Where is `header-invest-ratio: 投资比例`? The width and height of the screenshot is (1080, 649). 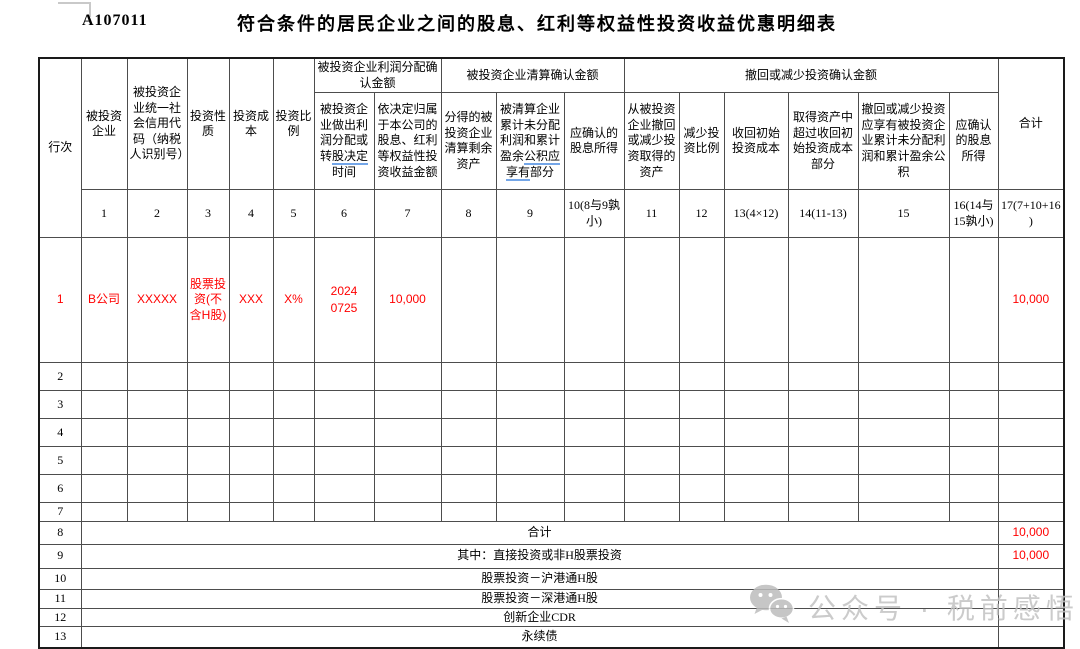
header-invest-ratio: 投资比例 is located at coordinates (293, 124).